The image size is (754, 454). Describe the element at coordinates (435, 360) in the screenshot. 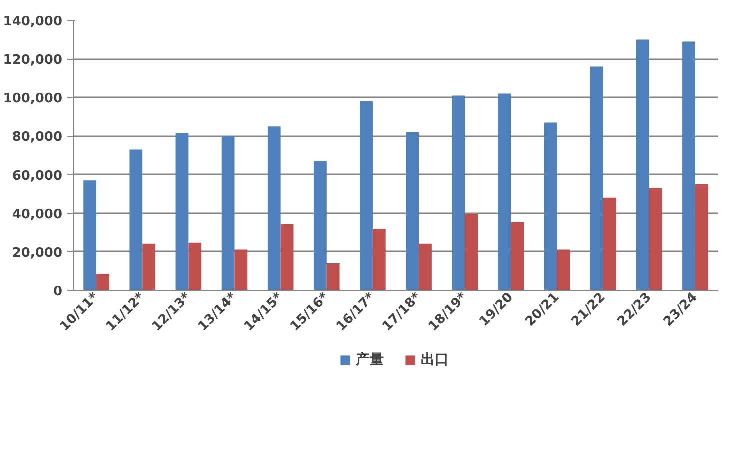

I see `legend-label: 出口` at that location.